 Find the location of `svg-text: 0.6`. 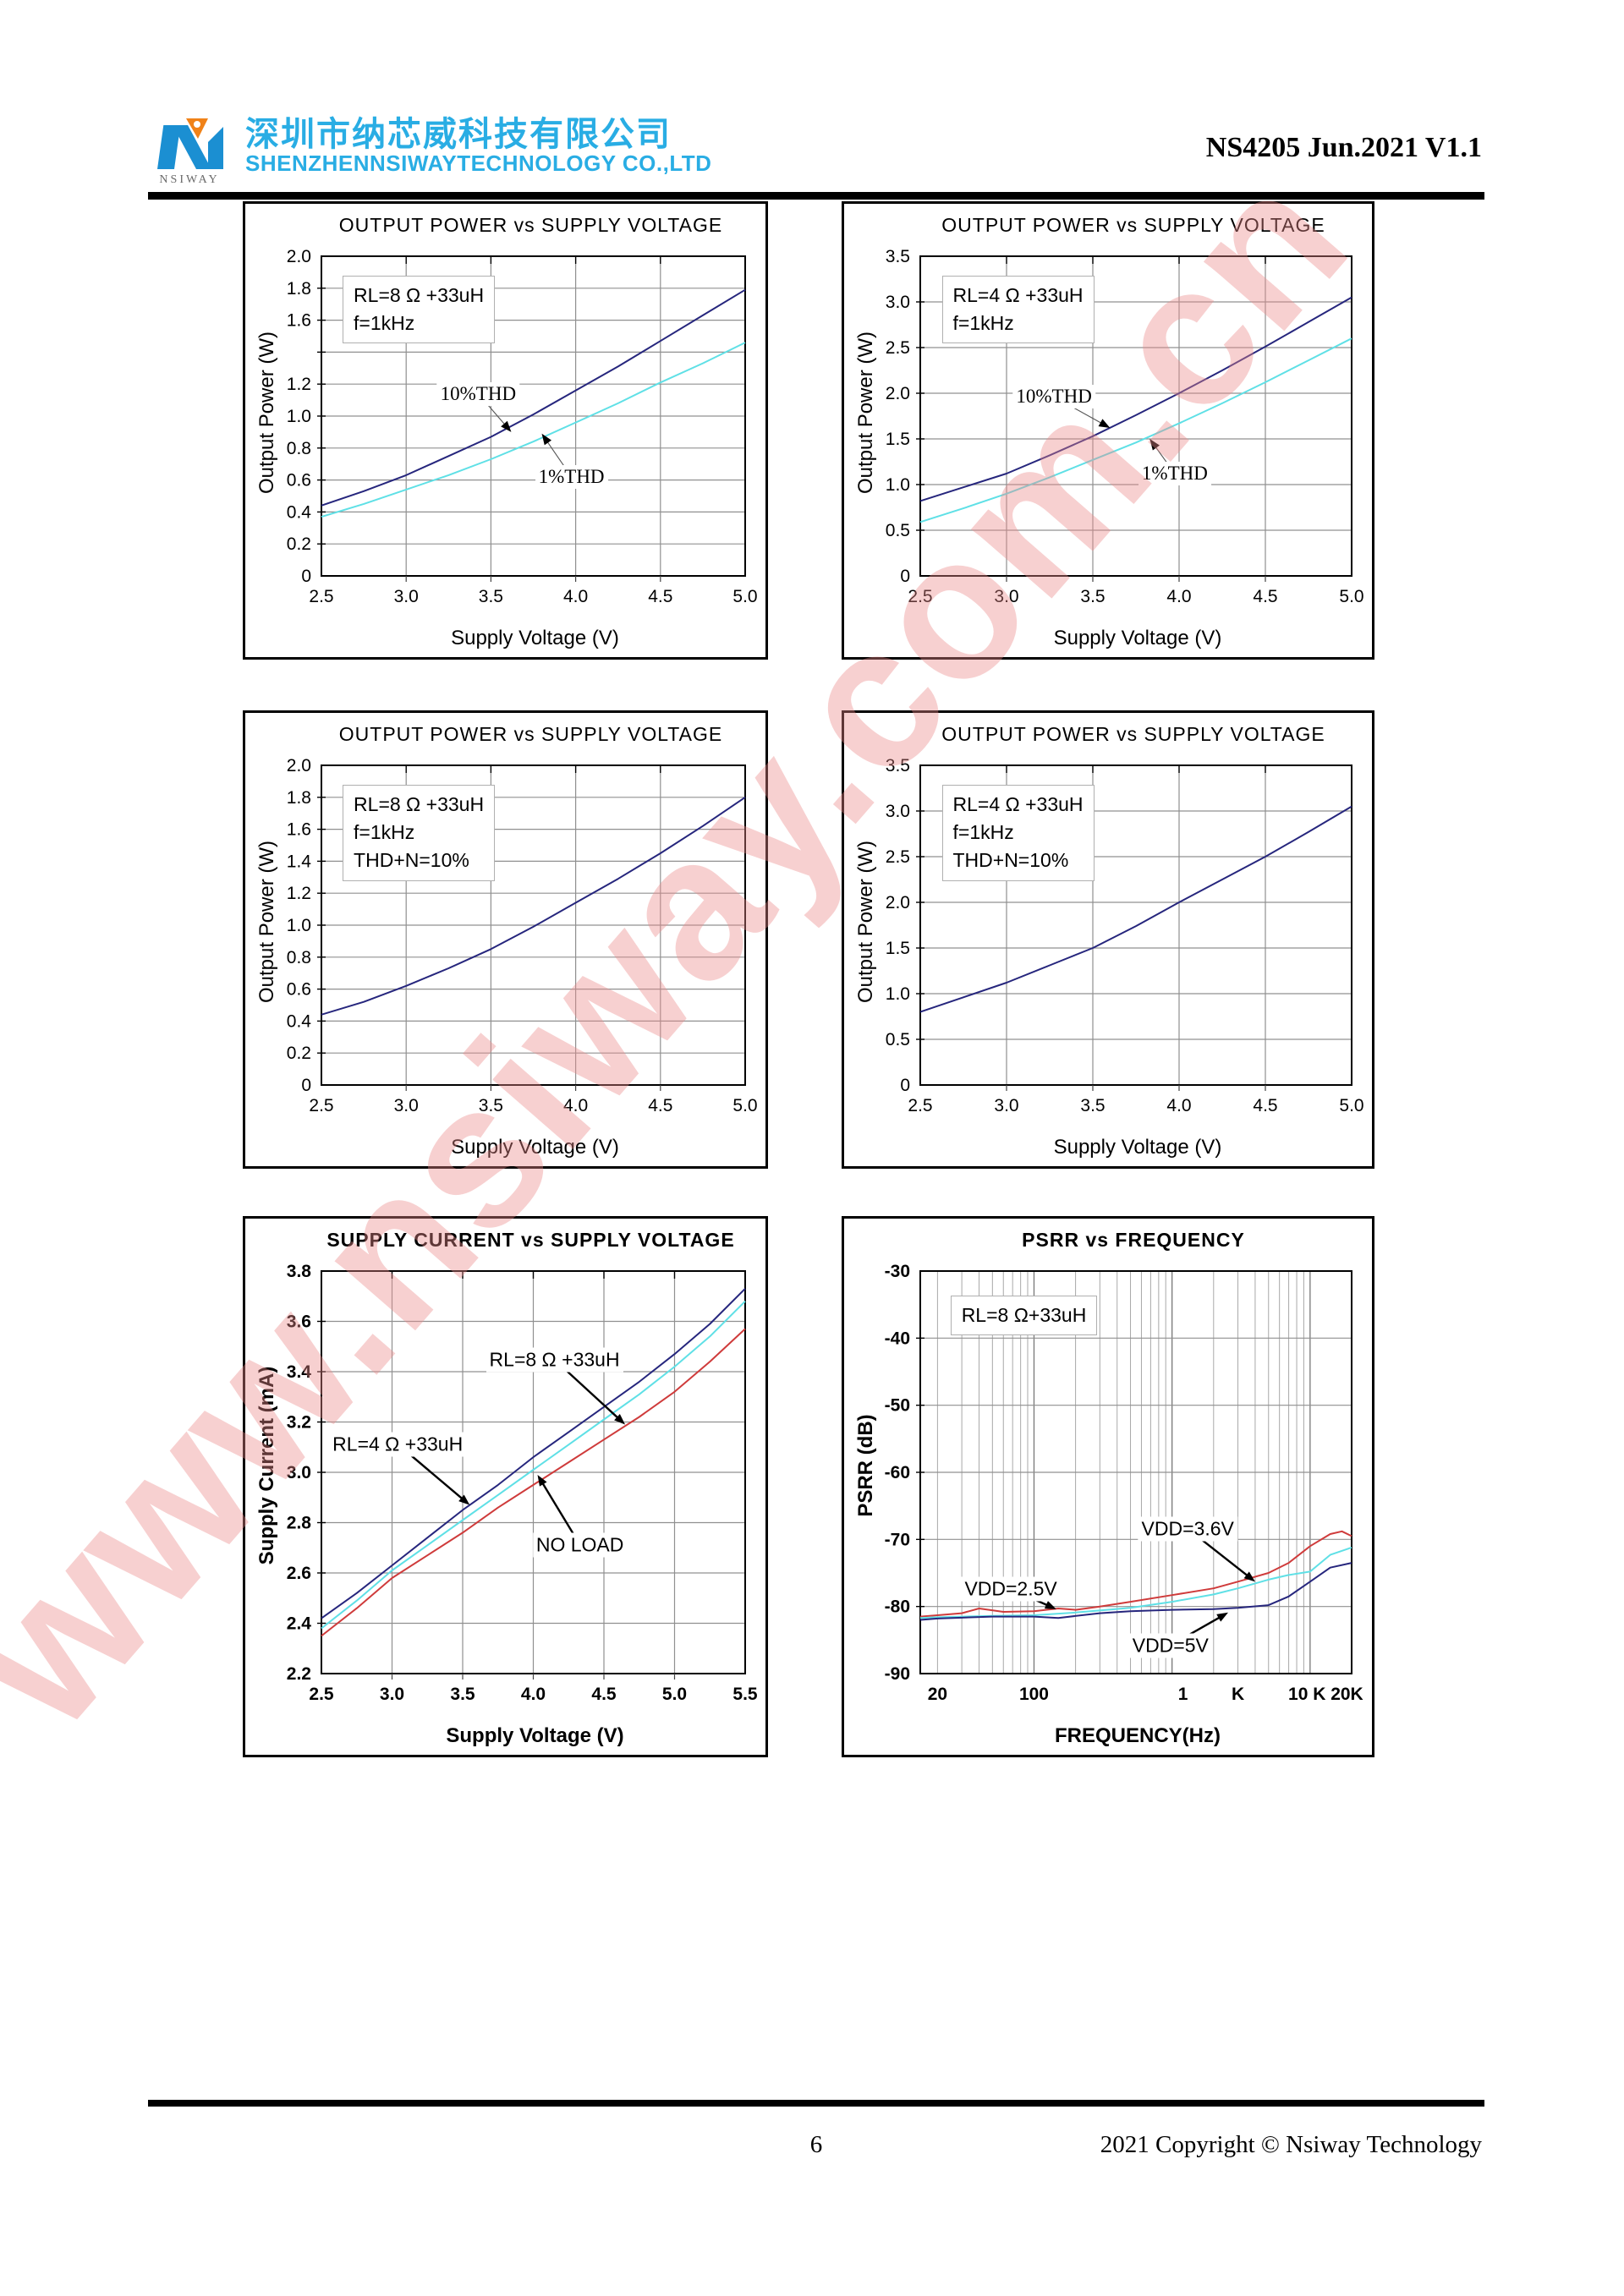

svg-text: 0.6 is located at coordinates (299, 990).